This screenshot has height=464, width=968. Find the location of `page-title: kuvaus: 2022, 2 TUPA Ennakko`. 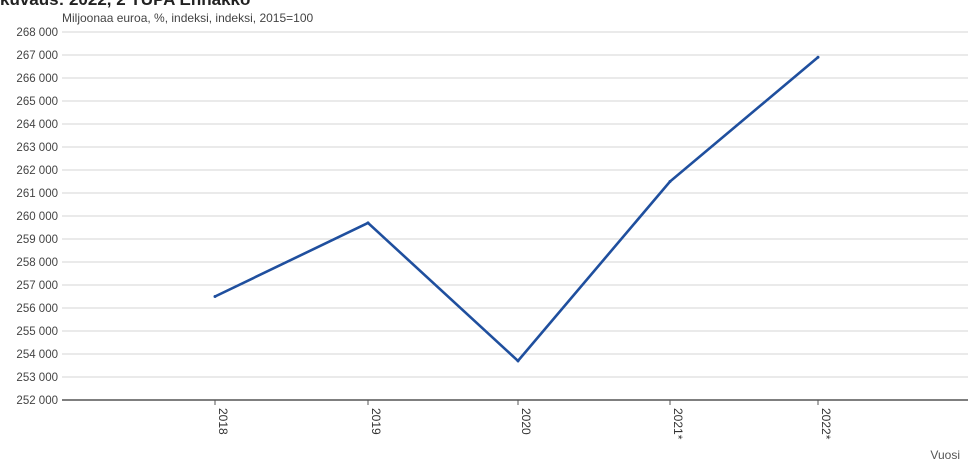

page-title: kuvaus: 2022, 2 TUPA Ennakko is located at coordinates (125, 5).